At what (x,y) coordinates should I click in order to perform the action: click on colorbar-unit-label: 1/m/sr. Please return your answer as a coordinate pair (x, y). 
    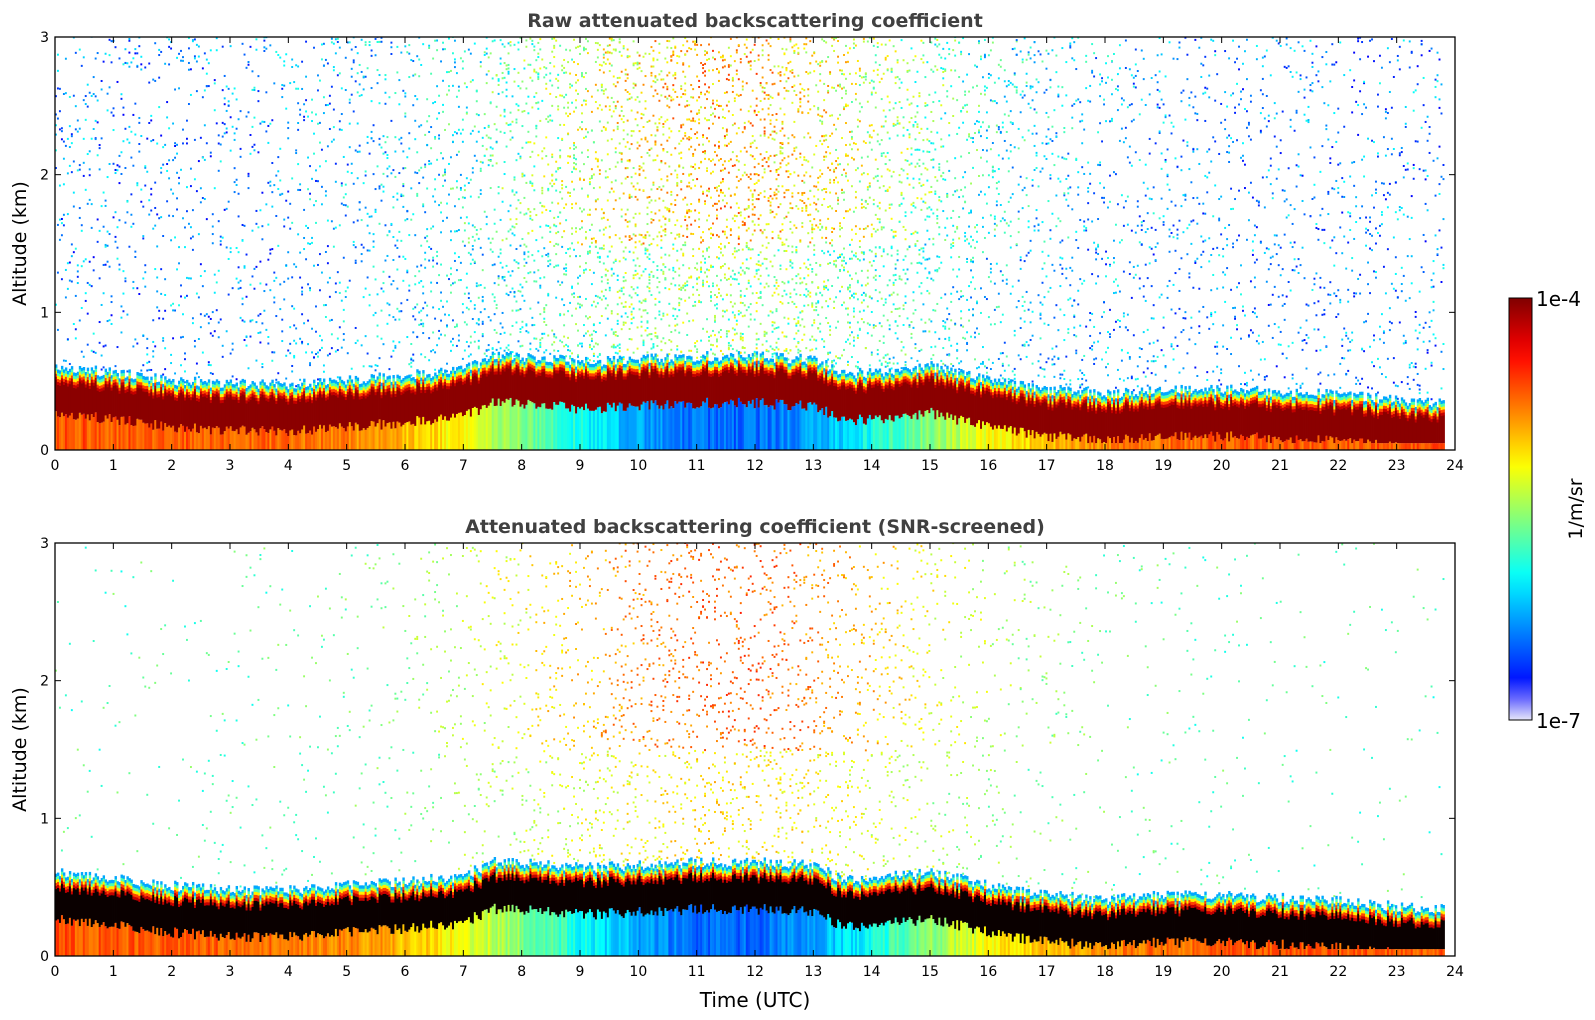
    Looking at the image, I should click on (1576, 508).